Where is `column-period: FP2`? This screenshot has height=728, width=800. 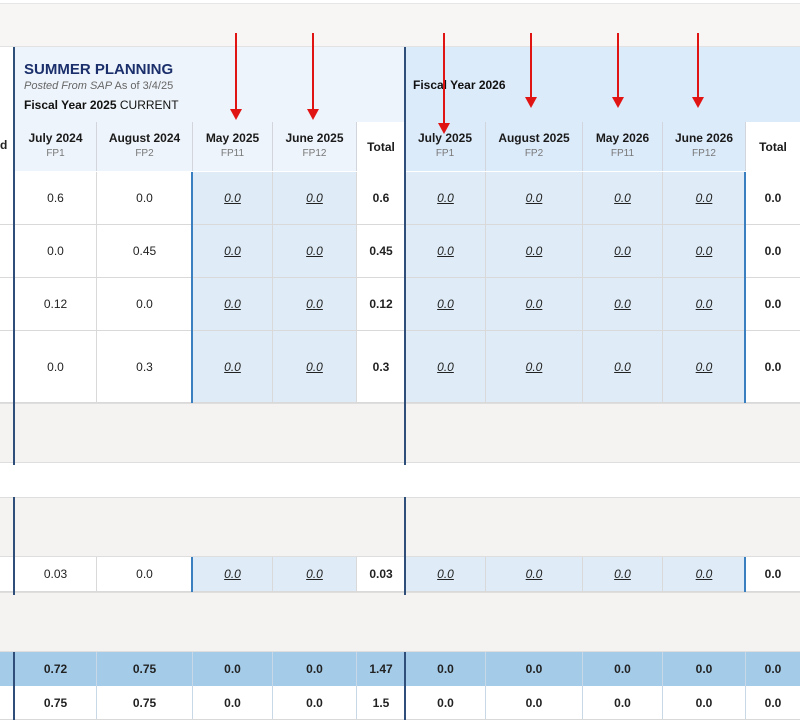 column-period: FP2 is located at coordinates (534, 153).